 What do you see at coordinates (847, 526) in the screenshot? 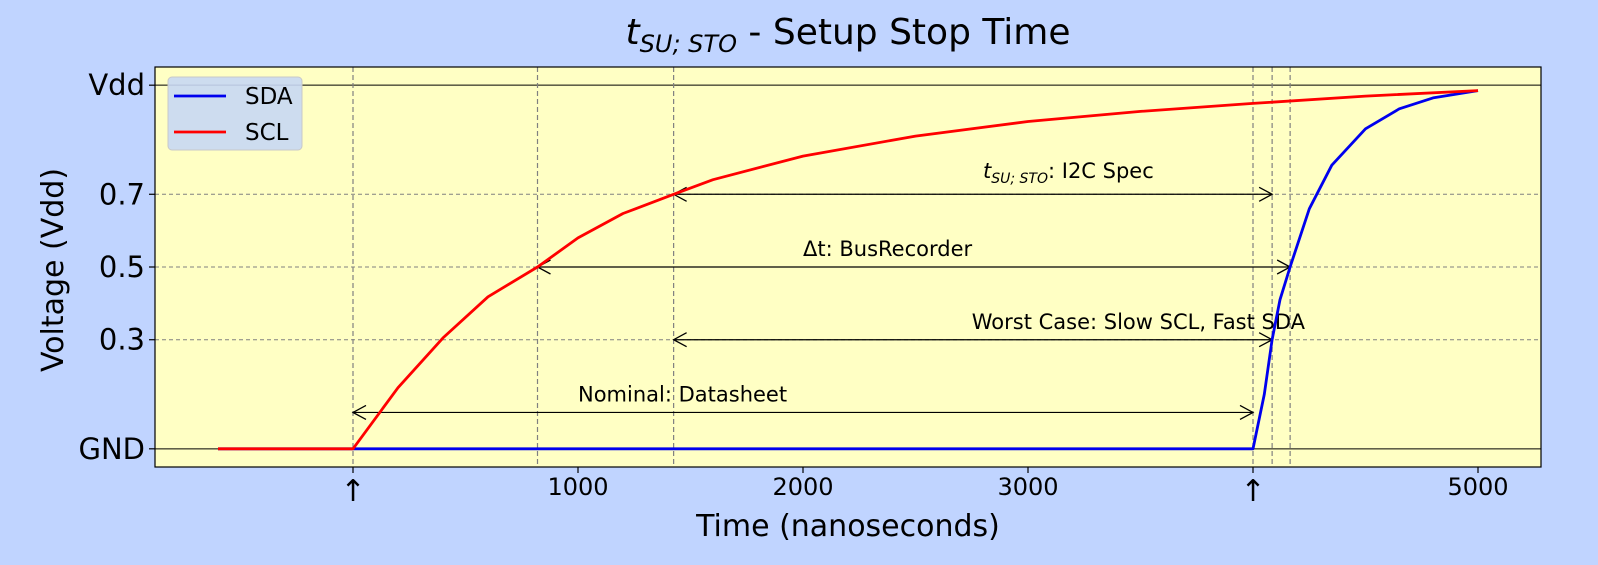
I see `x-axis-label: Time (nanoseconds)` at bounding box center [847, 526].